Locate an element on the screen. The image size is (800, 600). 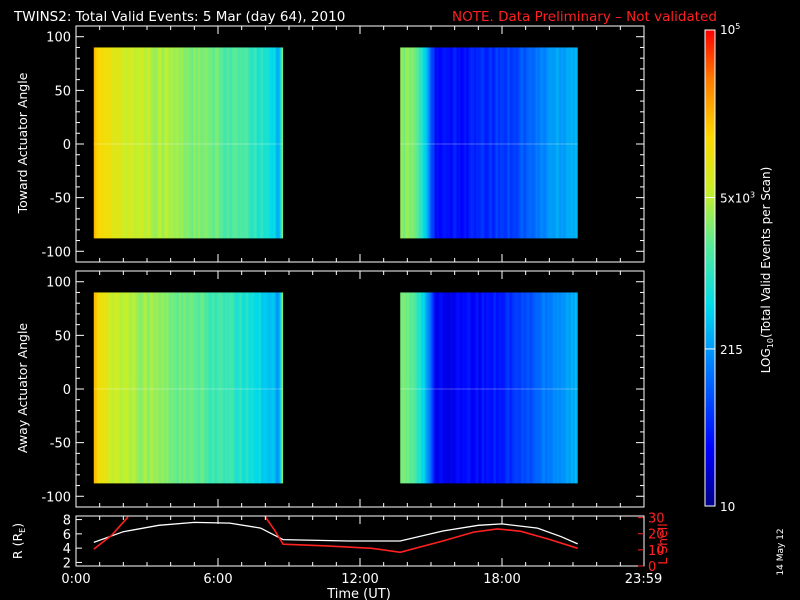
away-angle-label: Away Actuator Angle is located at coordinates (22, 388).